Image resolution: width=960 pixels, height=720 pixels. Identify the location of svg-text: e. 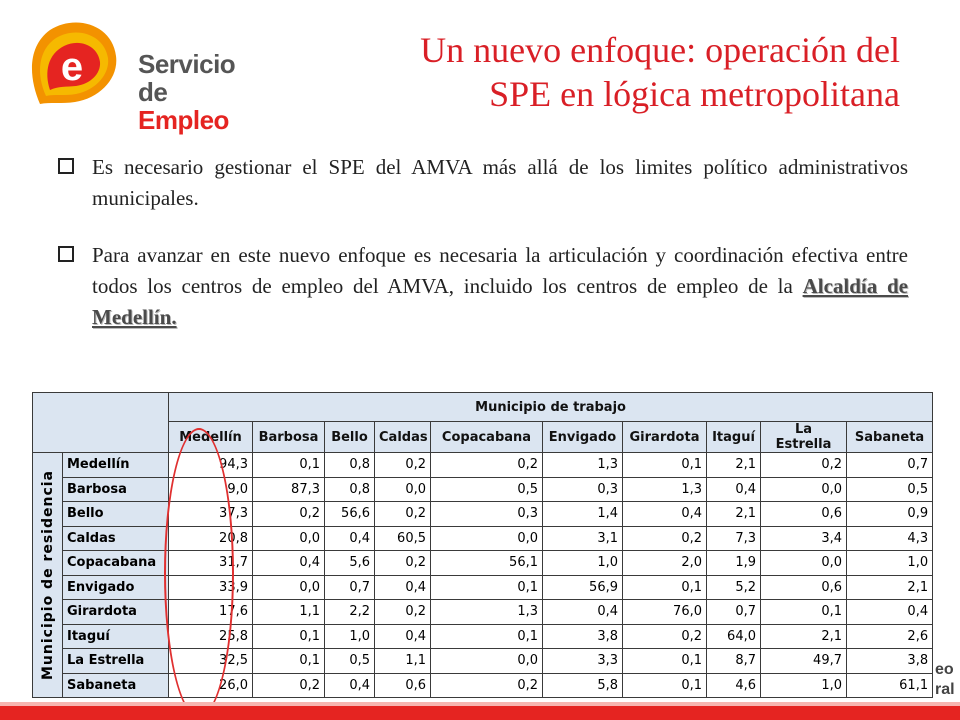
(72, 67).